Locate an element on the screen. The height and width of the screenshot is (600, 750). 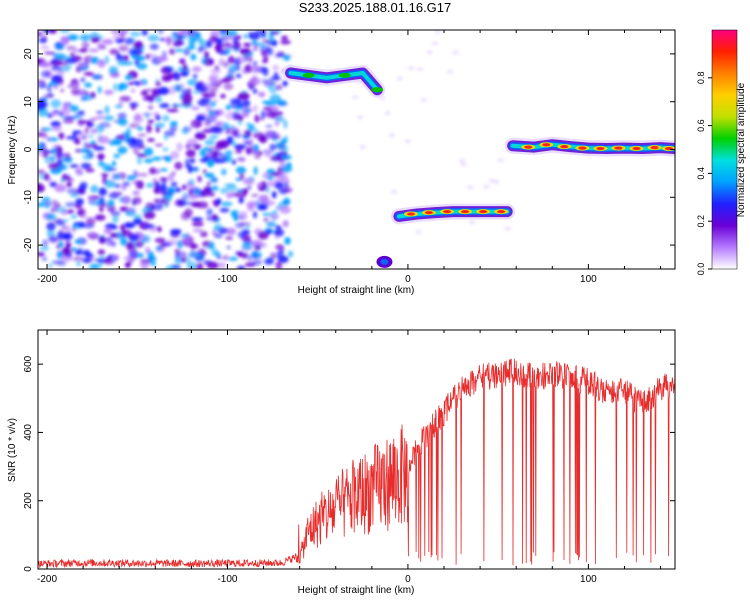
spectrogram-xtick-label: -100 is located at coordinates (227, 279).